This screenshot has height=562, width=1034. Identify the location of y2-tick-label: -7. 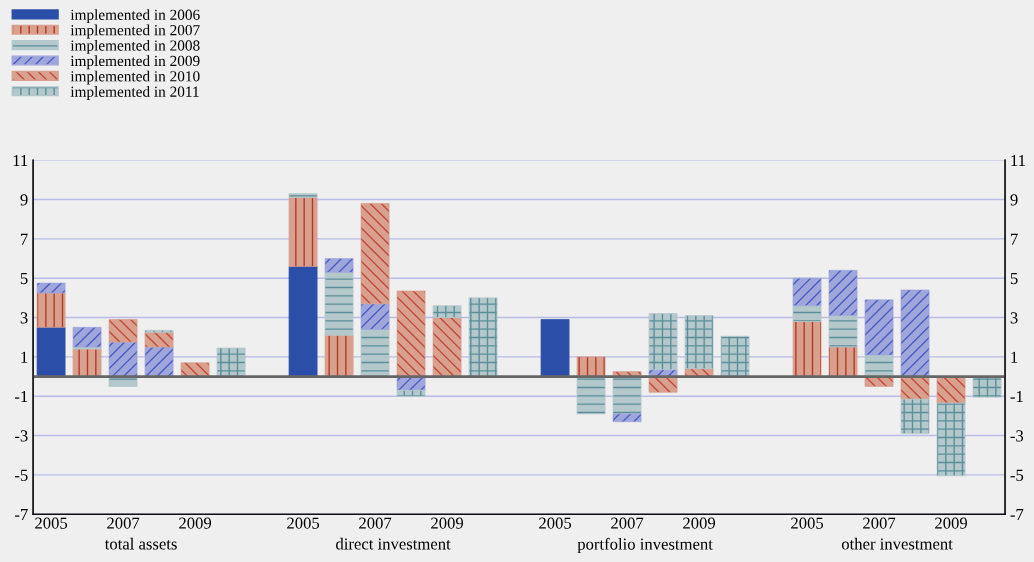
(1017, 515).